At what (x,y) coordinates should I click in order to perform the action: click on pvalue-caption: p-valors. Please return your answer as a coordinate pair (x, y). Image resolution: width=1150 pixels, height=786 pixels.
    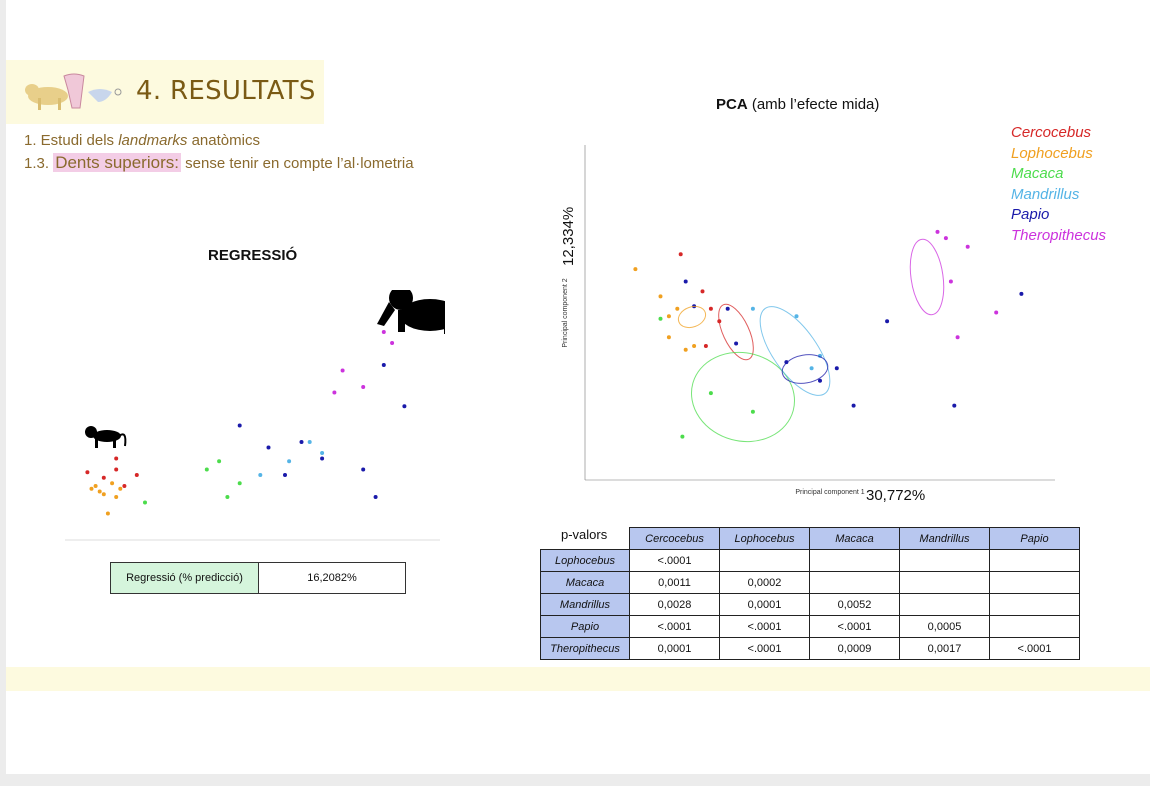
    Looking at the image, I should click on (584, 534).